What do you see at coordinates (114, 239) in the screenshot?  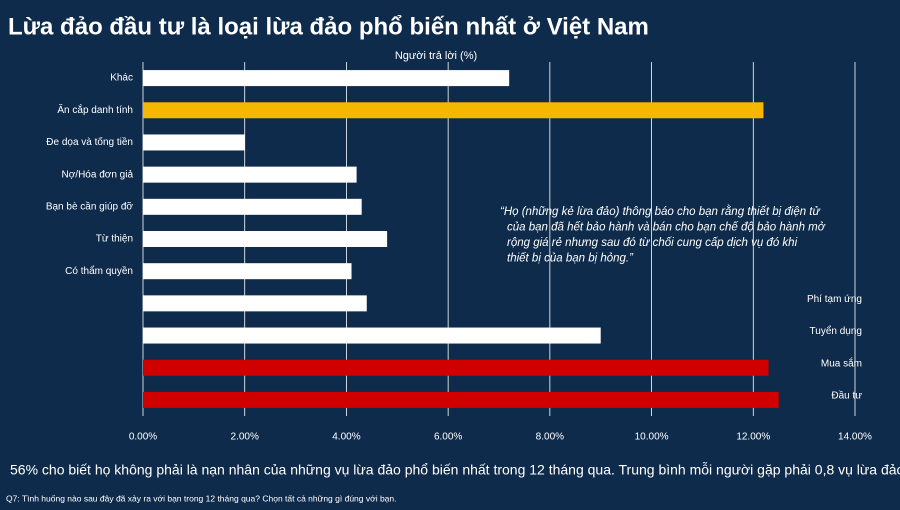 I see `category-label: Từ thiện` at bounding box center [114, 239].